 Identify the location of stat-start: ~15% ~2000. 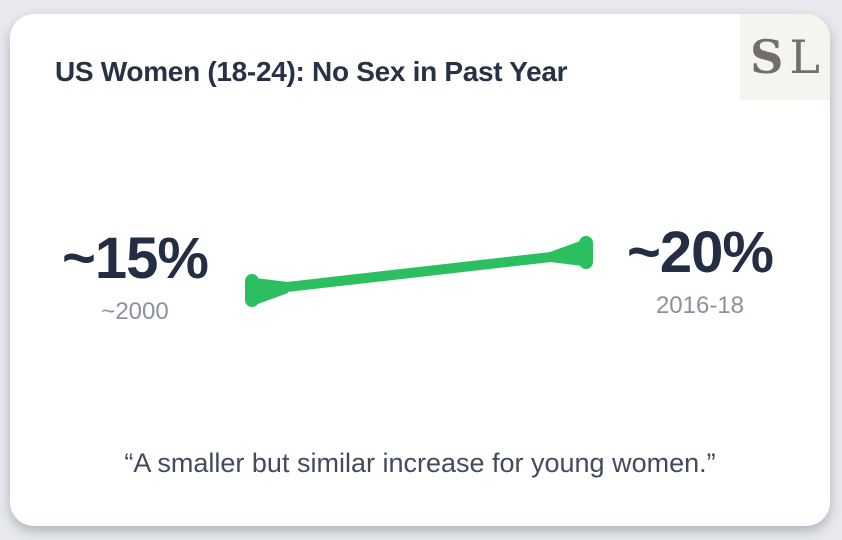
(135, 278).